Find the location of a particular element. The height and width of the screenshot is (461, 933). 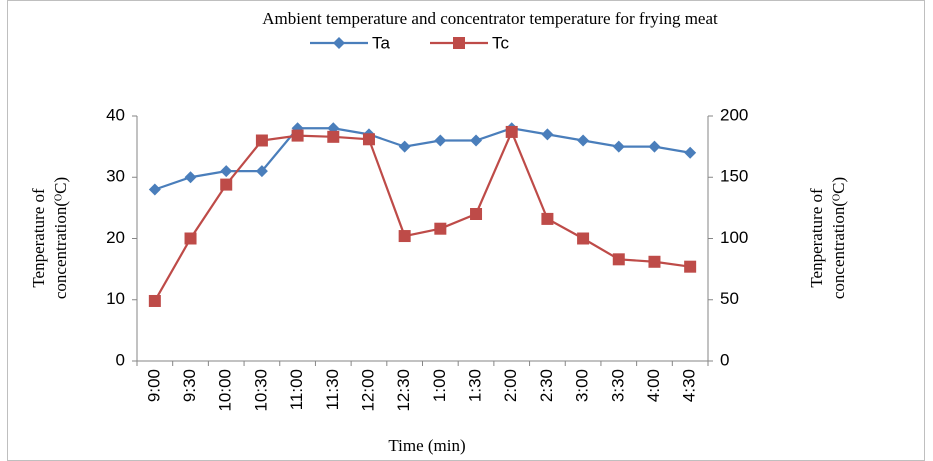

y-tick-label: 40 is located at coordinates (115, 114).